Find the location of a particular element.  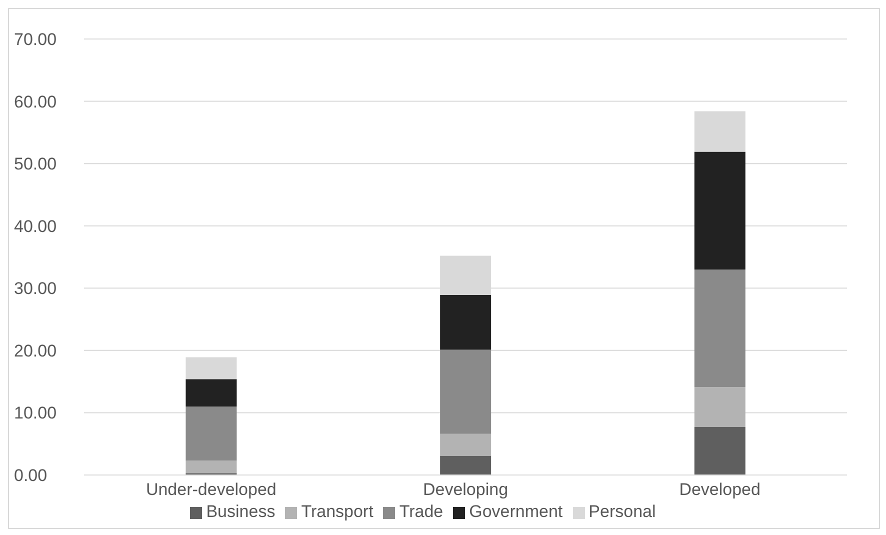

y-tick-label: 30.00 is located at coordinates (35, 288).